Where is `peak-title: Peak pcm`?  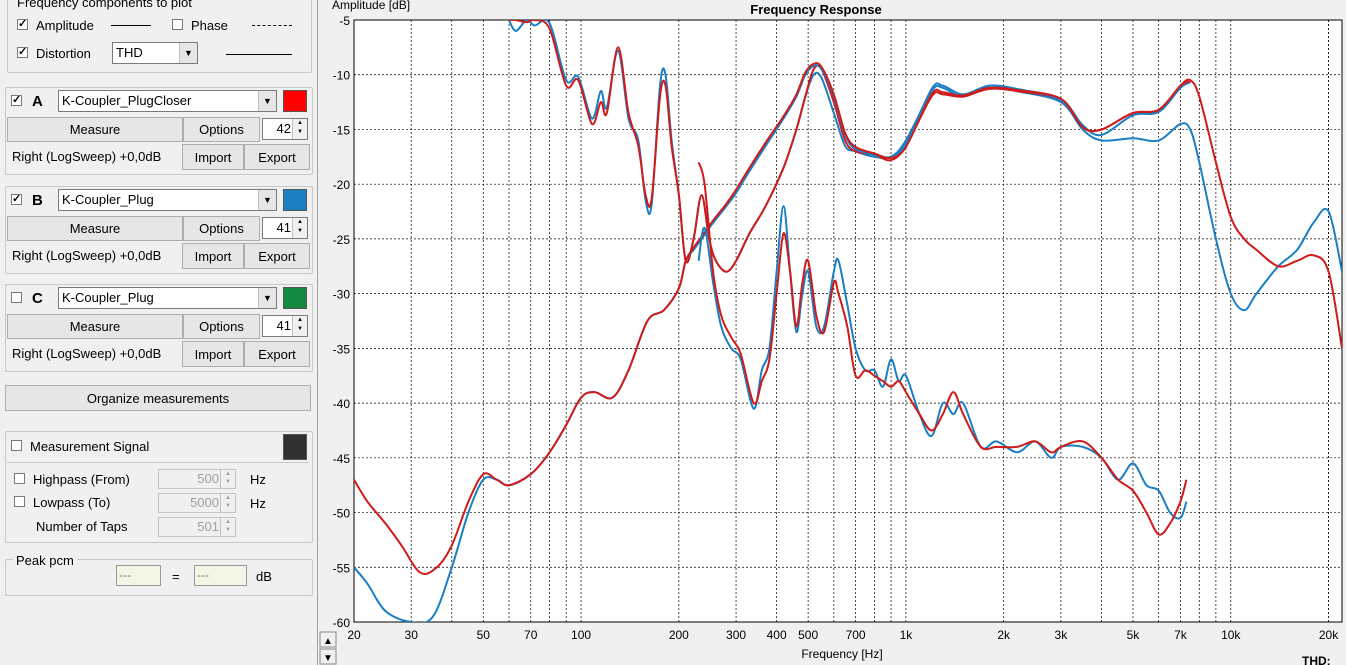 peak-title: Peak pcm is located at coordinates (45, 560).